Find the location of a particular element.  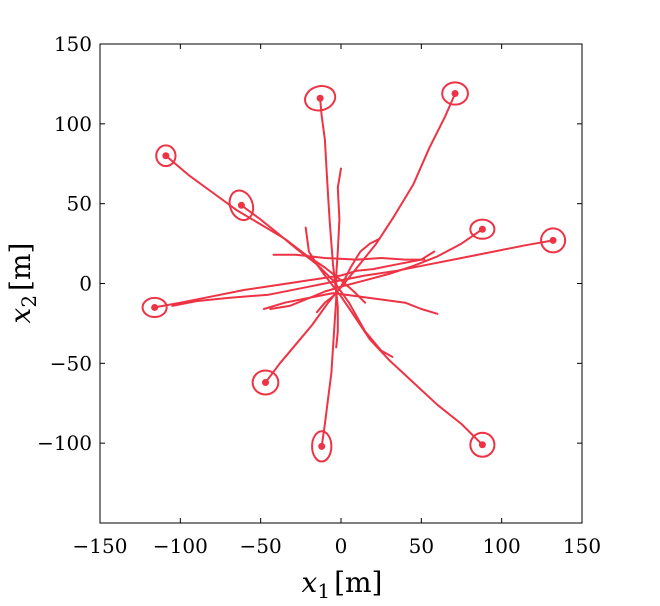

x-tick-label: −150 is located at coordinates (100, 546).